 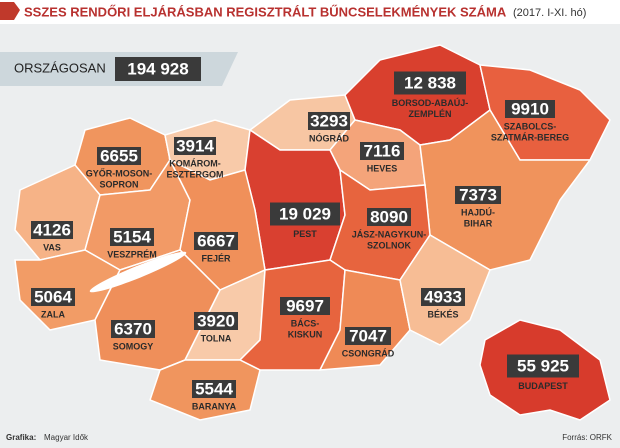 What do you see at coordinates (478, 211) in the screenshot?
I see `county-name: HAJDÚ-` at bounding box center [478, 211].